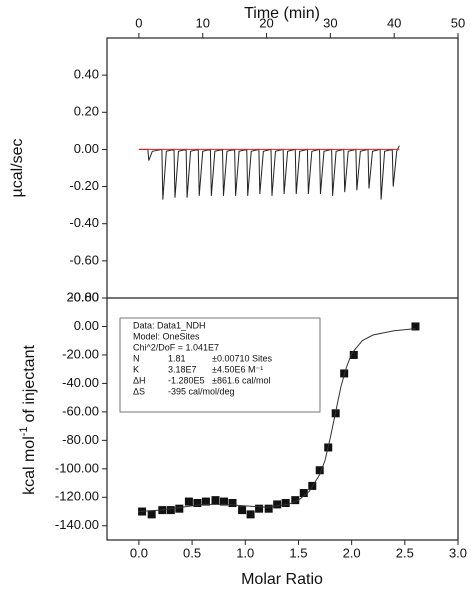 This screenshot has width=474, height=600. What do you see at coordinates (394, 22) in the screenshot?
I see `x-tick-label: 40` at bounding box center [394, 22].